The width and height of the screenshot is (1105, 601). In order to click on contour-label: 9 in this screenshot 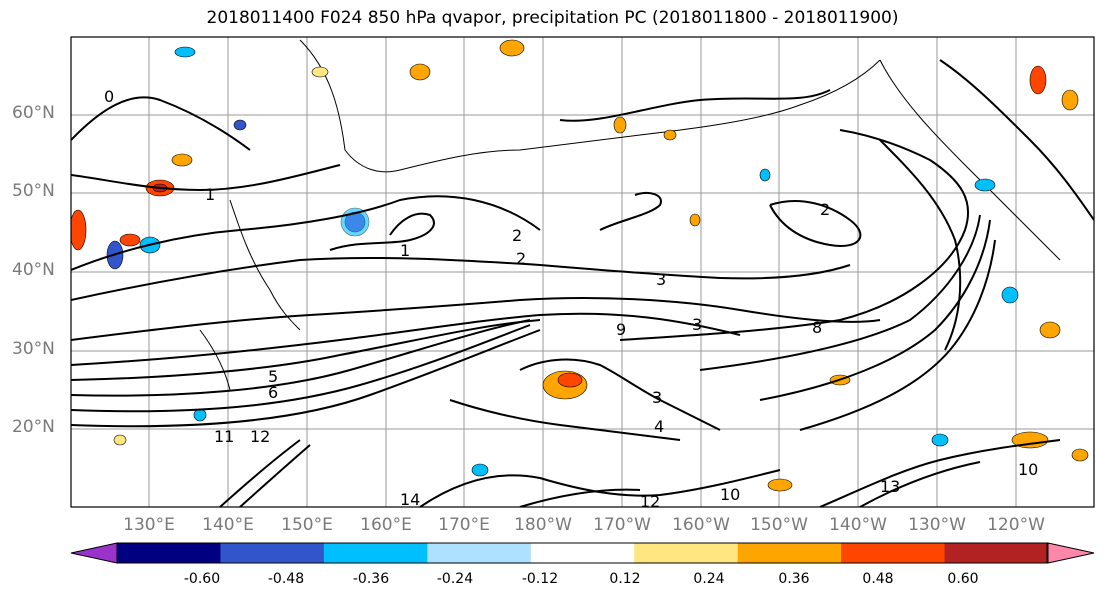, I will do `click(621, 329)`.